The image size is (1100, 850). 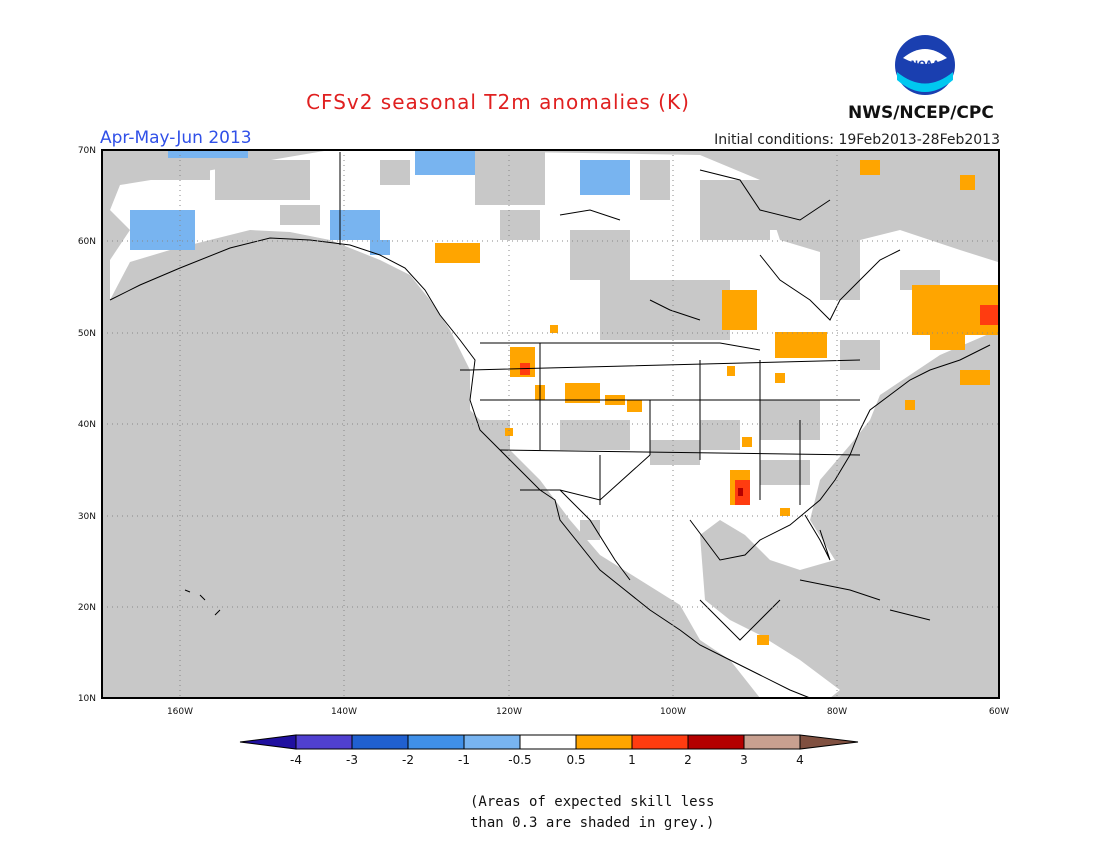 What do you see at coordinates (352, 760) in the screenshot?
I see `colorbar-tick: -3` at bounding box center [352, 760].